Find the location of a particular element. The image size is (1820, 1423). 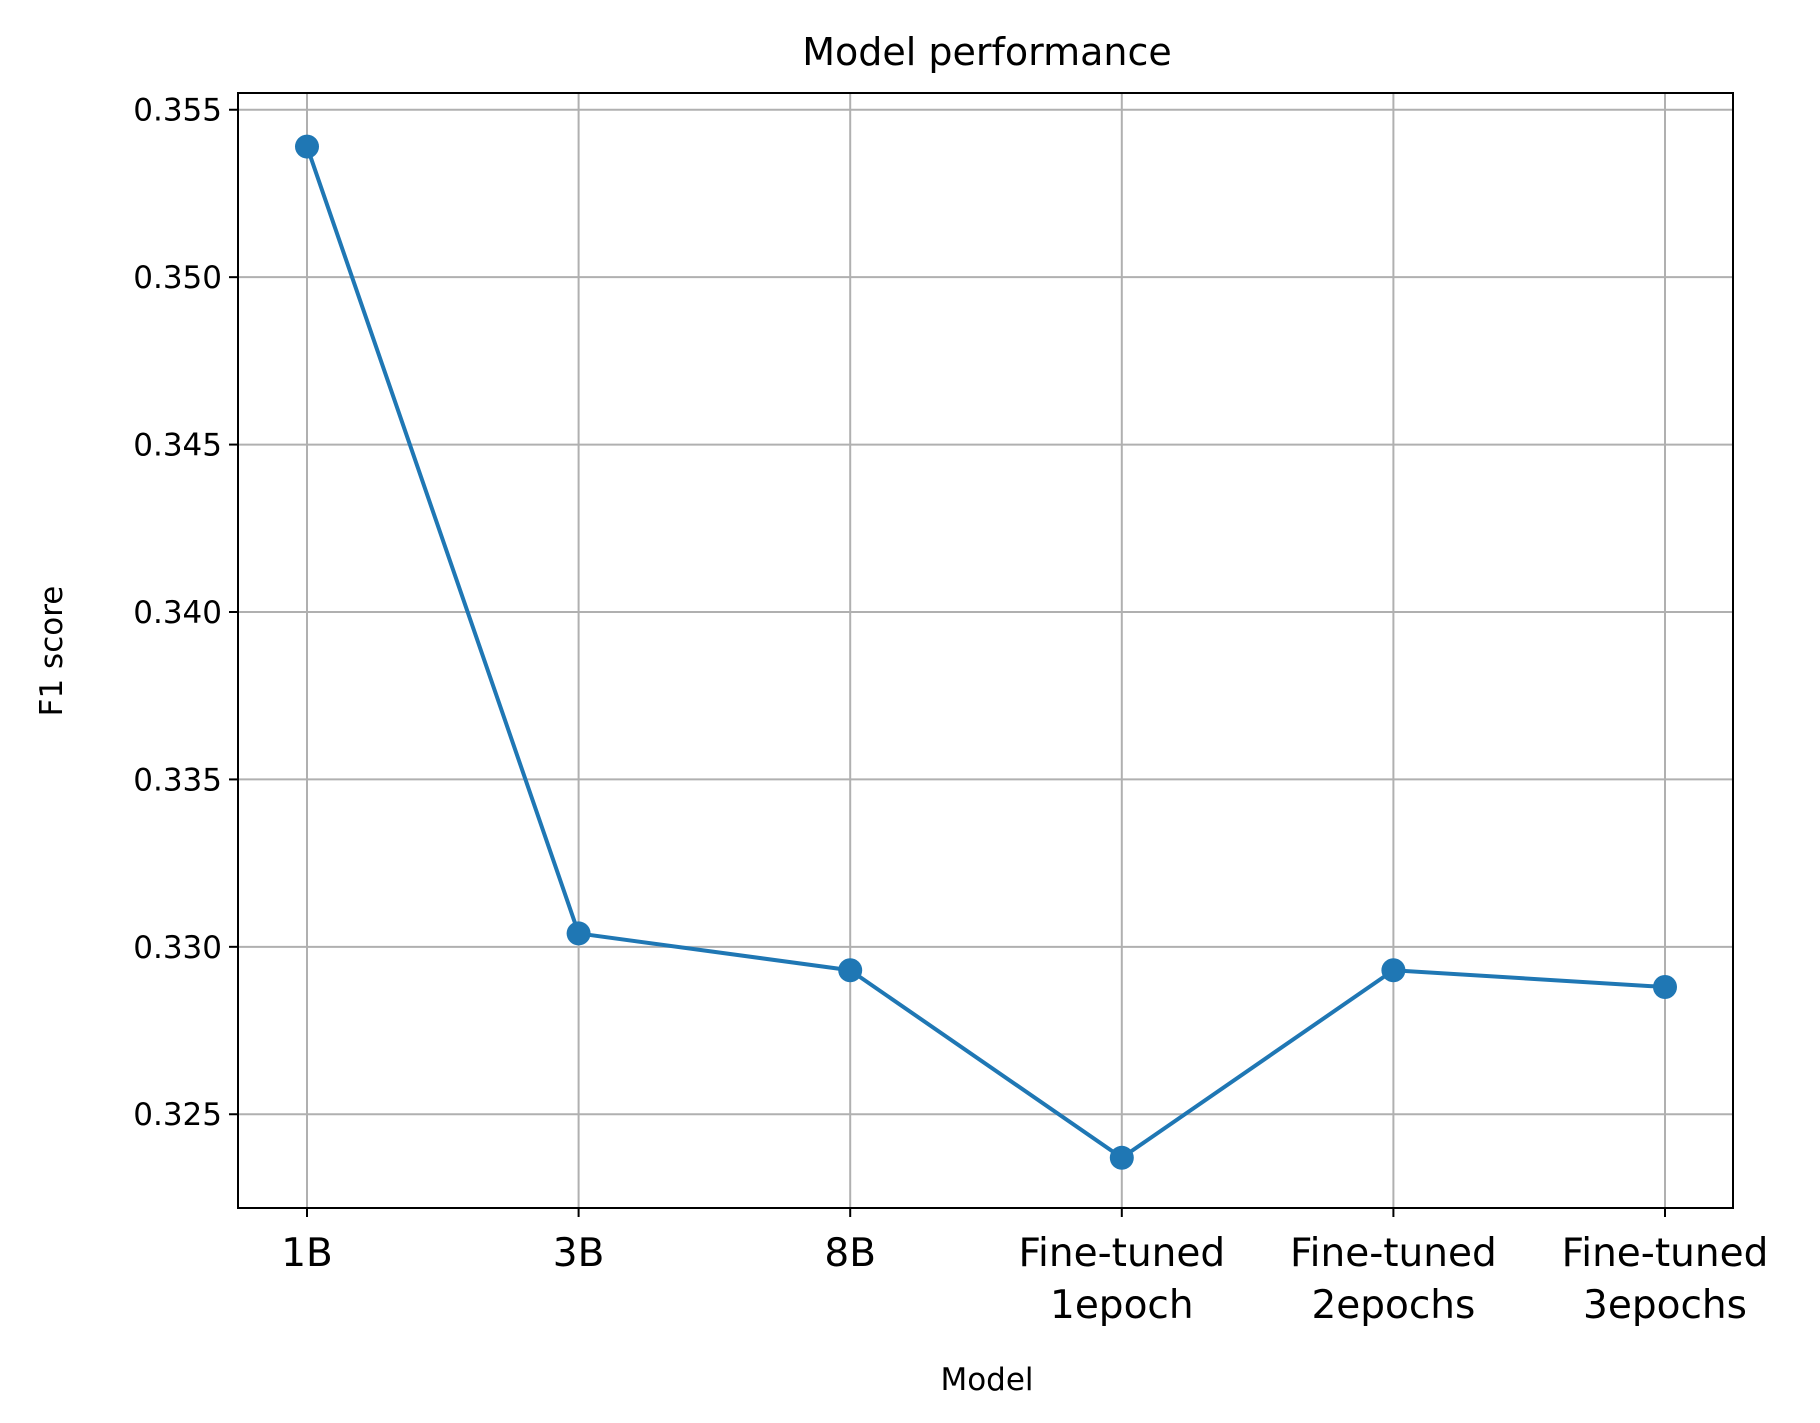

x-tick-label-line: 8B is located at coordinates (850, 1253).